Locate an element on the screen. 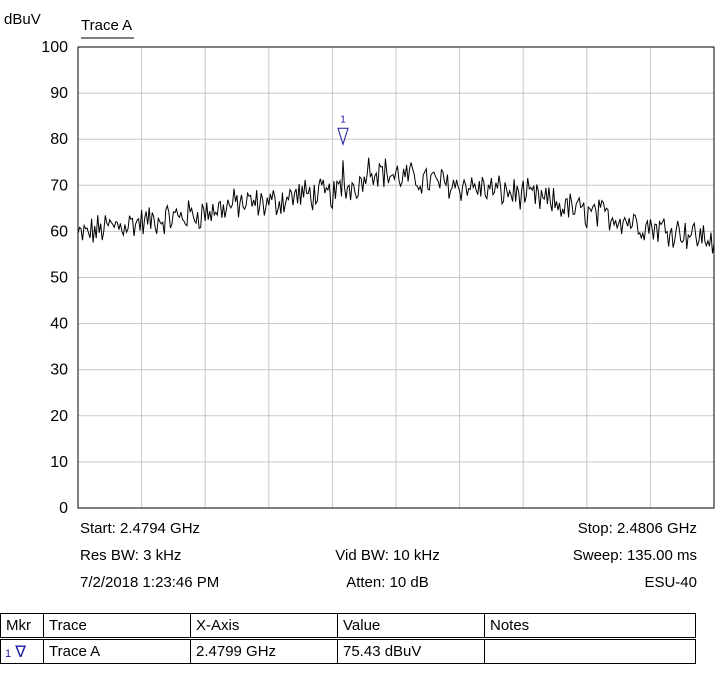  marker-table-header: Mkr Trace X-Axis Value Notes is located at coordinates (348, 626).